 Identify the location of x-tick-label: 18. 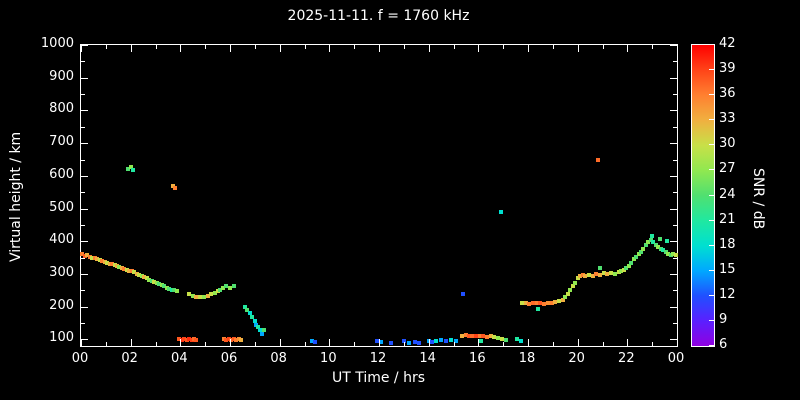
(527, 358).